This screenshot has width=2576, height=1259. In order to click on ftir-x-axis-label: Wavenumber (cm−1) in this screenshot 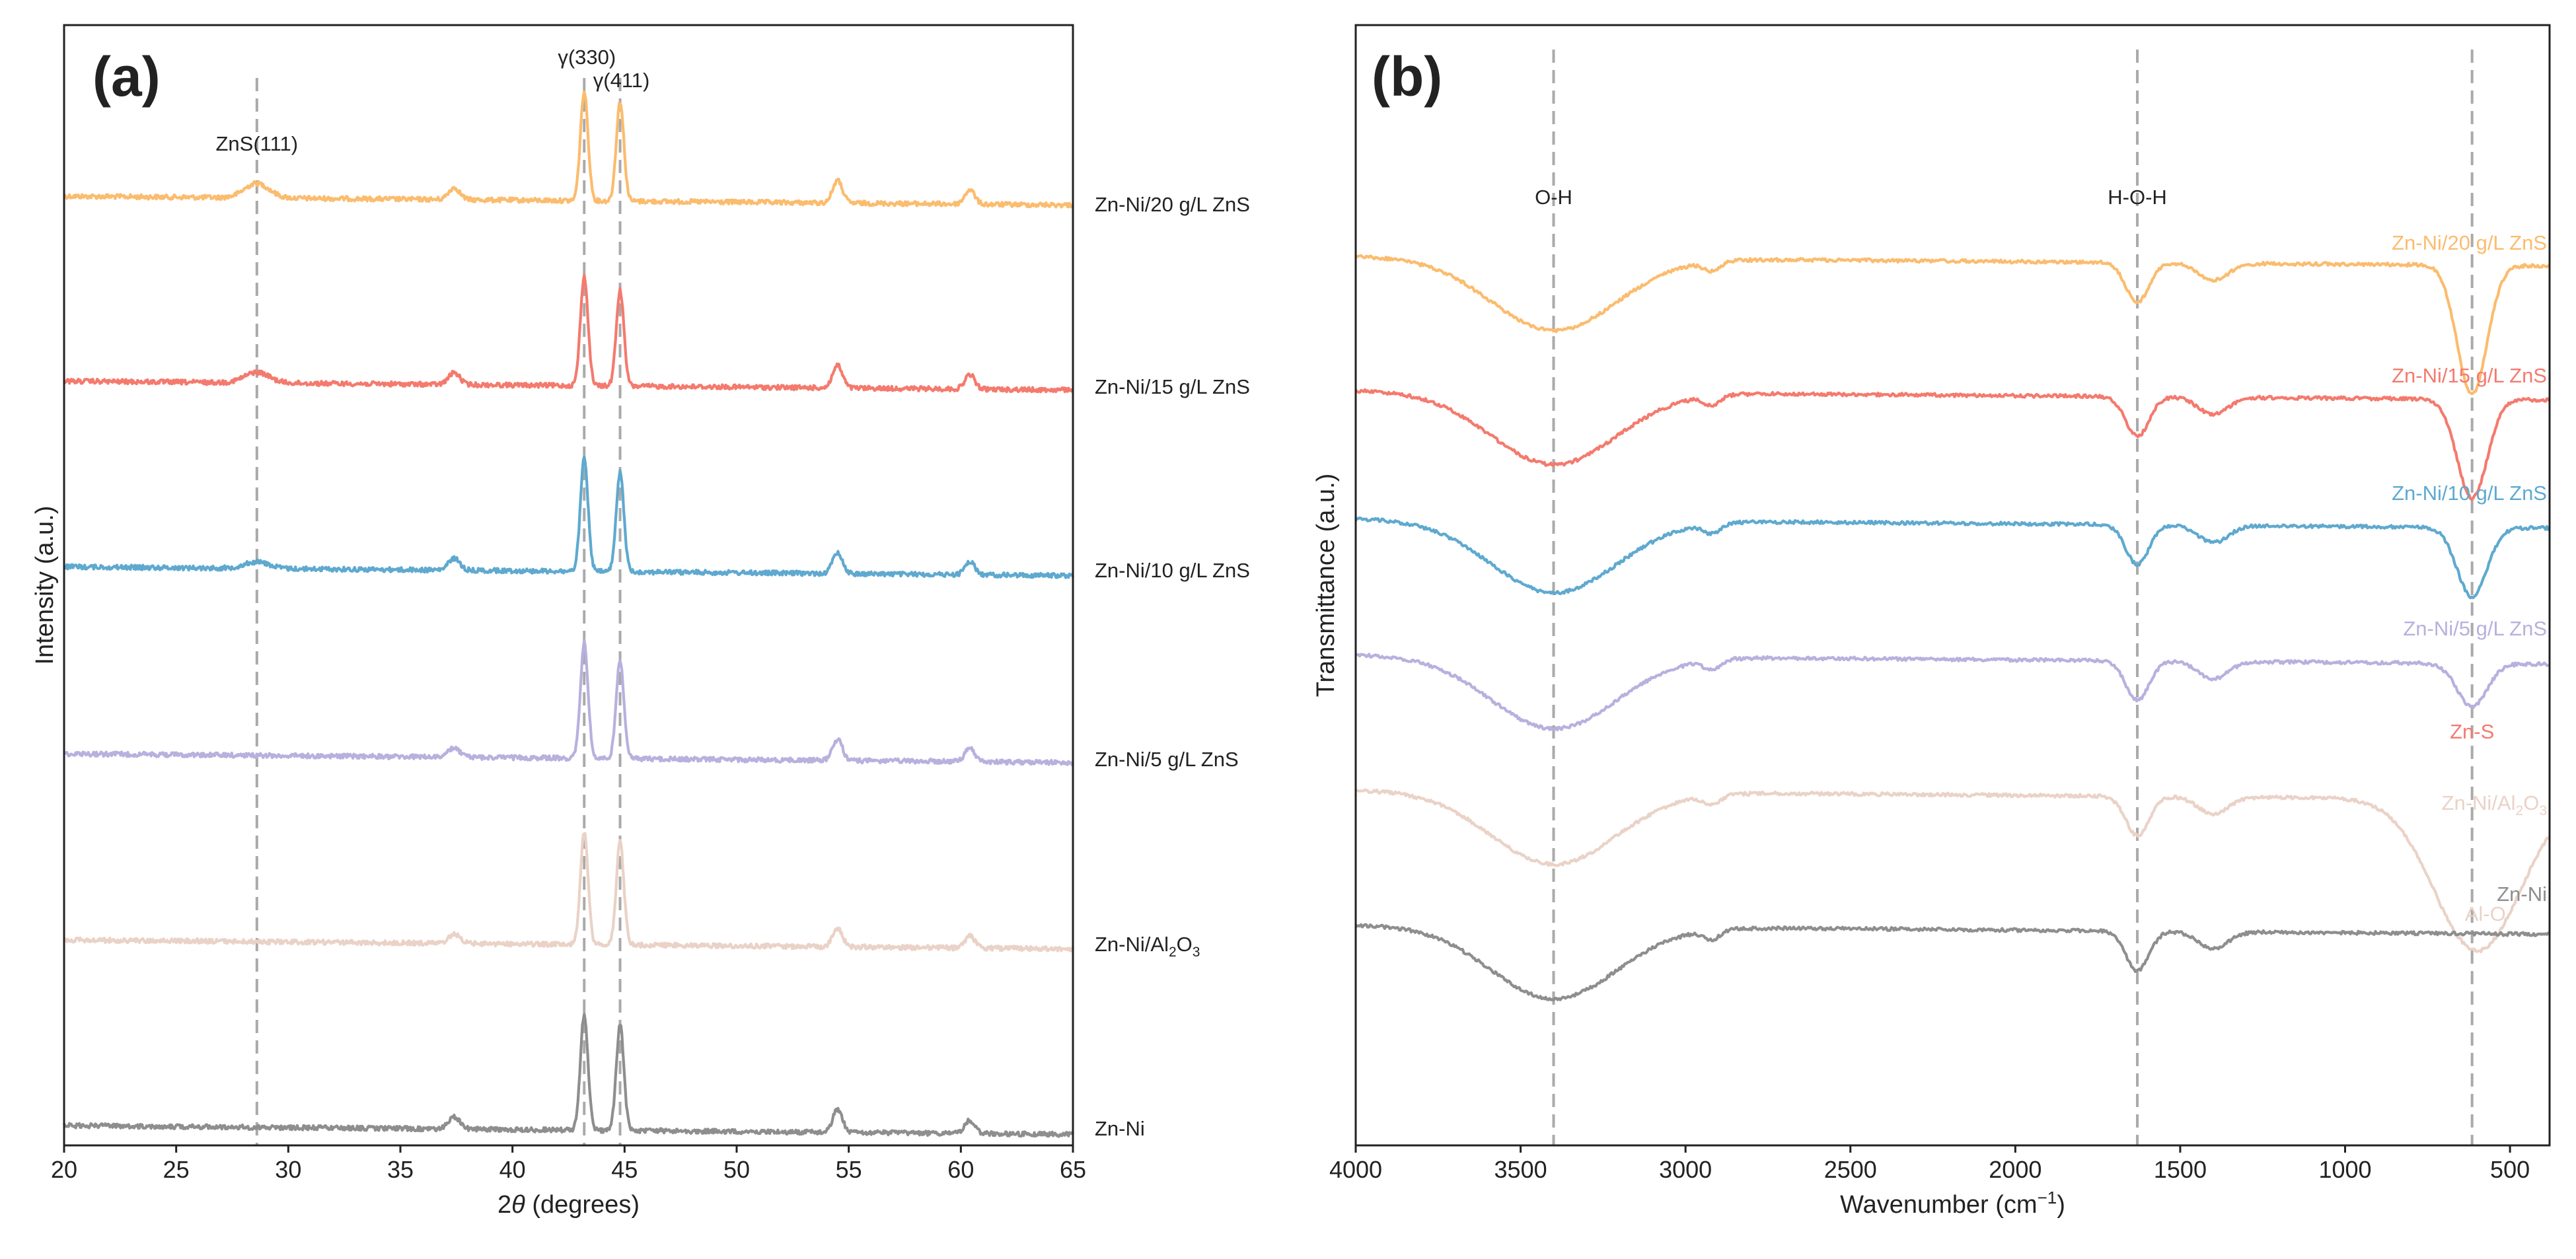, I will do `click(1952, 1203)`.